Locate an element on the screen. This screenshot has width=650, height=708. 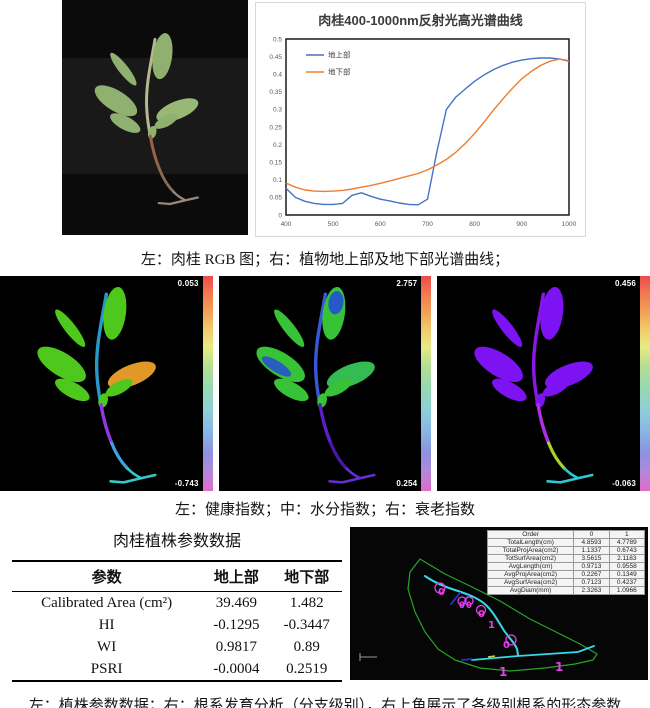
table-cell: 4.8593 is located at coordinates (591, 542).